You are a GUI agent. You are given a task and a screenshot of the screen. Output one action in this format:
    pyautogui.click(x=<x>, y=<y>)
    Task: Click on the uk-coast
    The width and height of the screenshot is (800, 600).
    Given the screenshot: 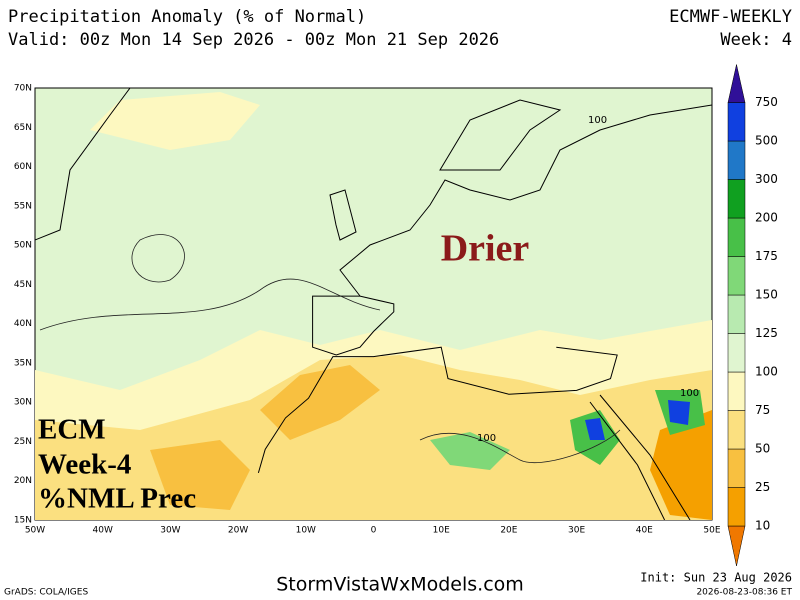 What is the action you would take?
    pyautogui.click(x=343, y=215)
    